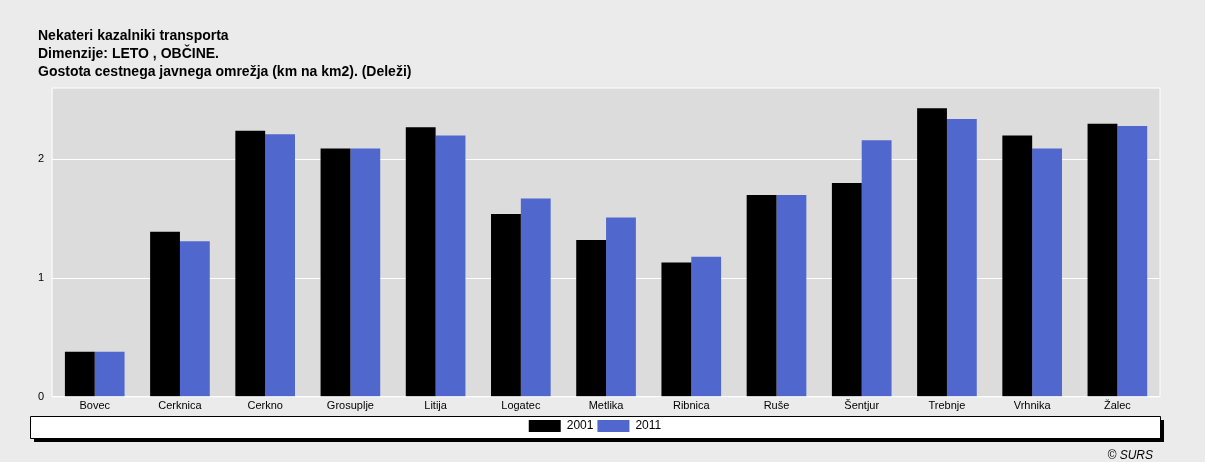 The width and height of the screenshot is (1205, 462). What do you see at coordinates (1032, 405) in the screenshot?
I see `x-tick-label: Vrhnika` at bounding box center [1032, 405].